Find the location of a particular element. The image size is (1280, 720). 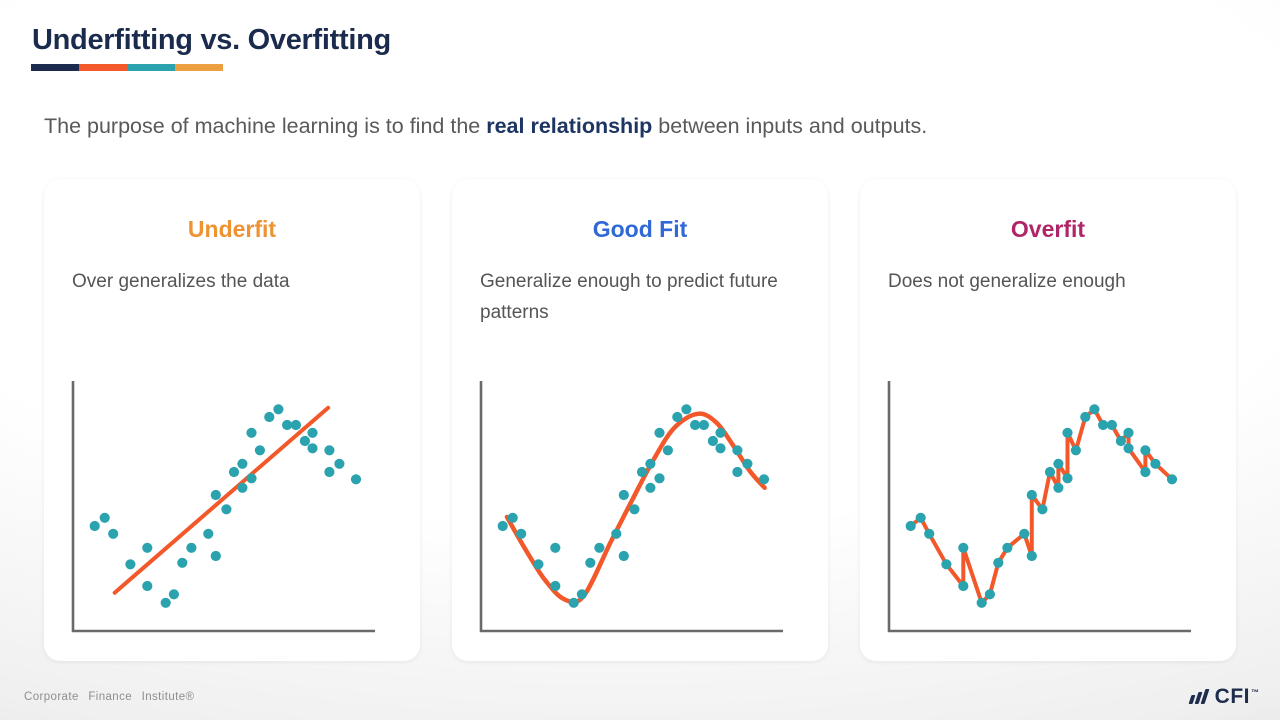

cfi-logo: CFI ™ is located at coordinates (1223, 696).